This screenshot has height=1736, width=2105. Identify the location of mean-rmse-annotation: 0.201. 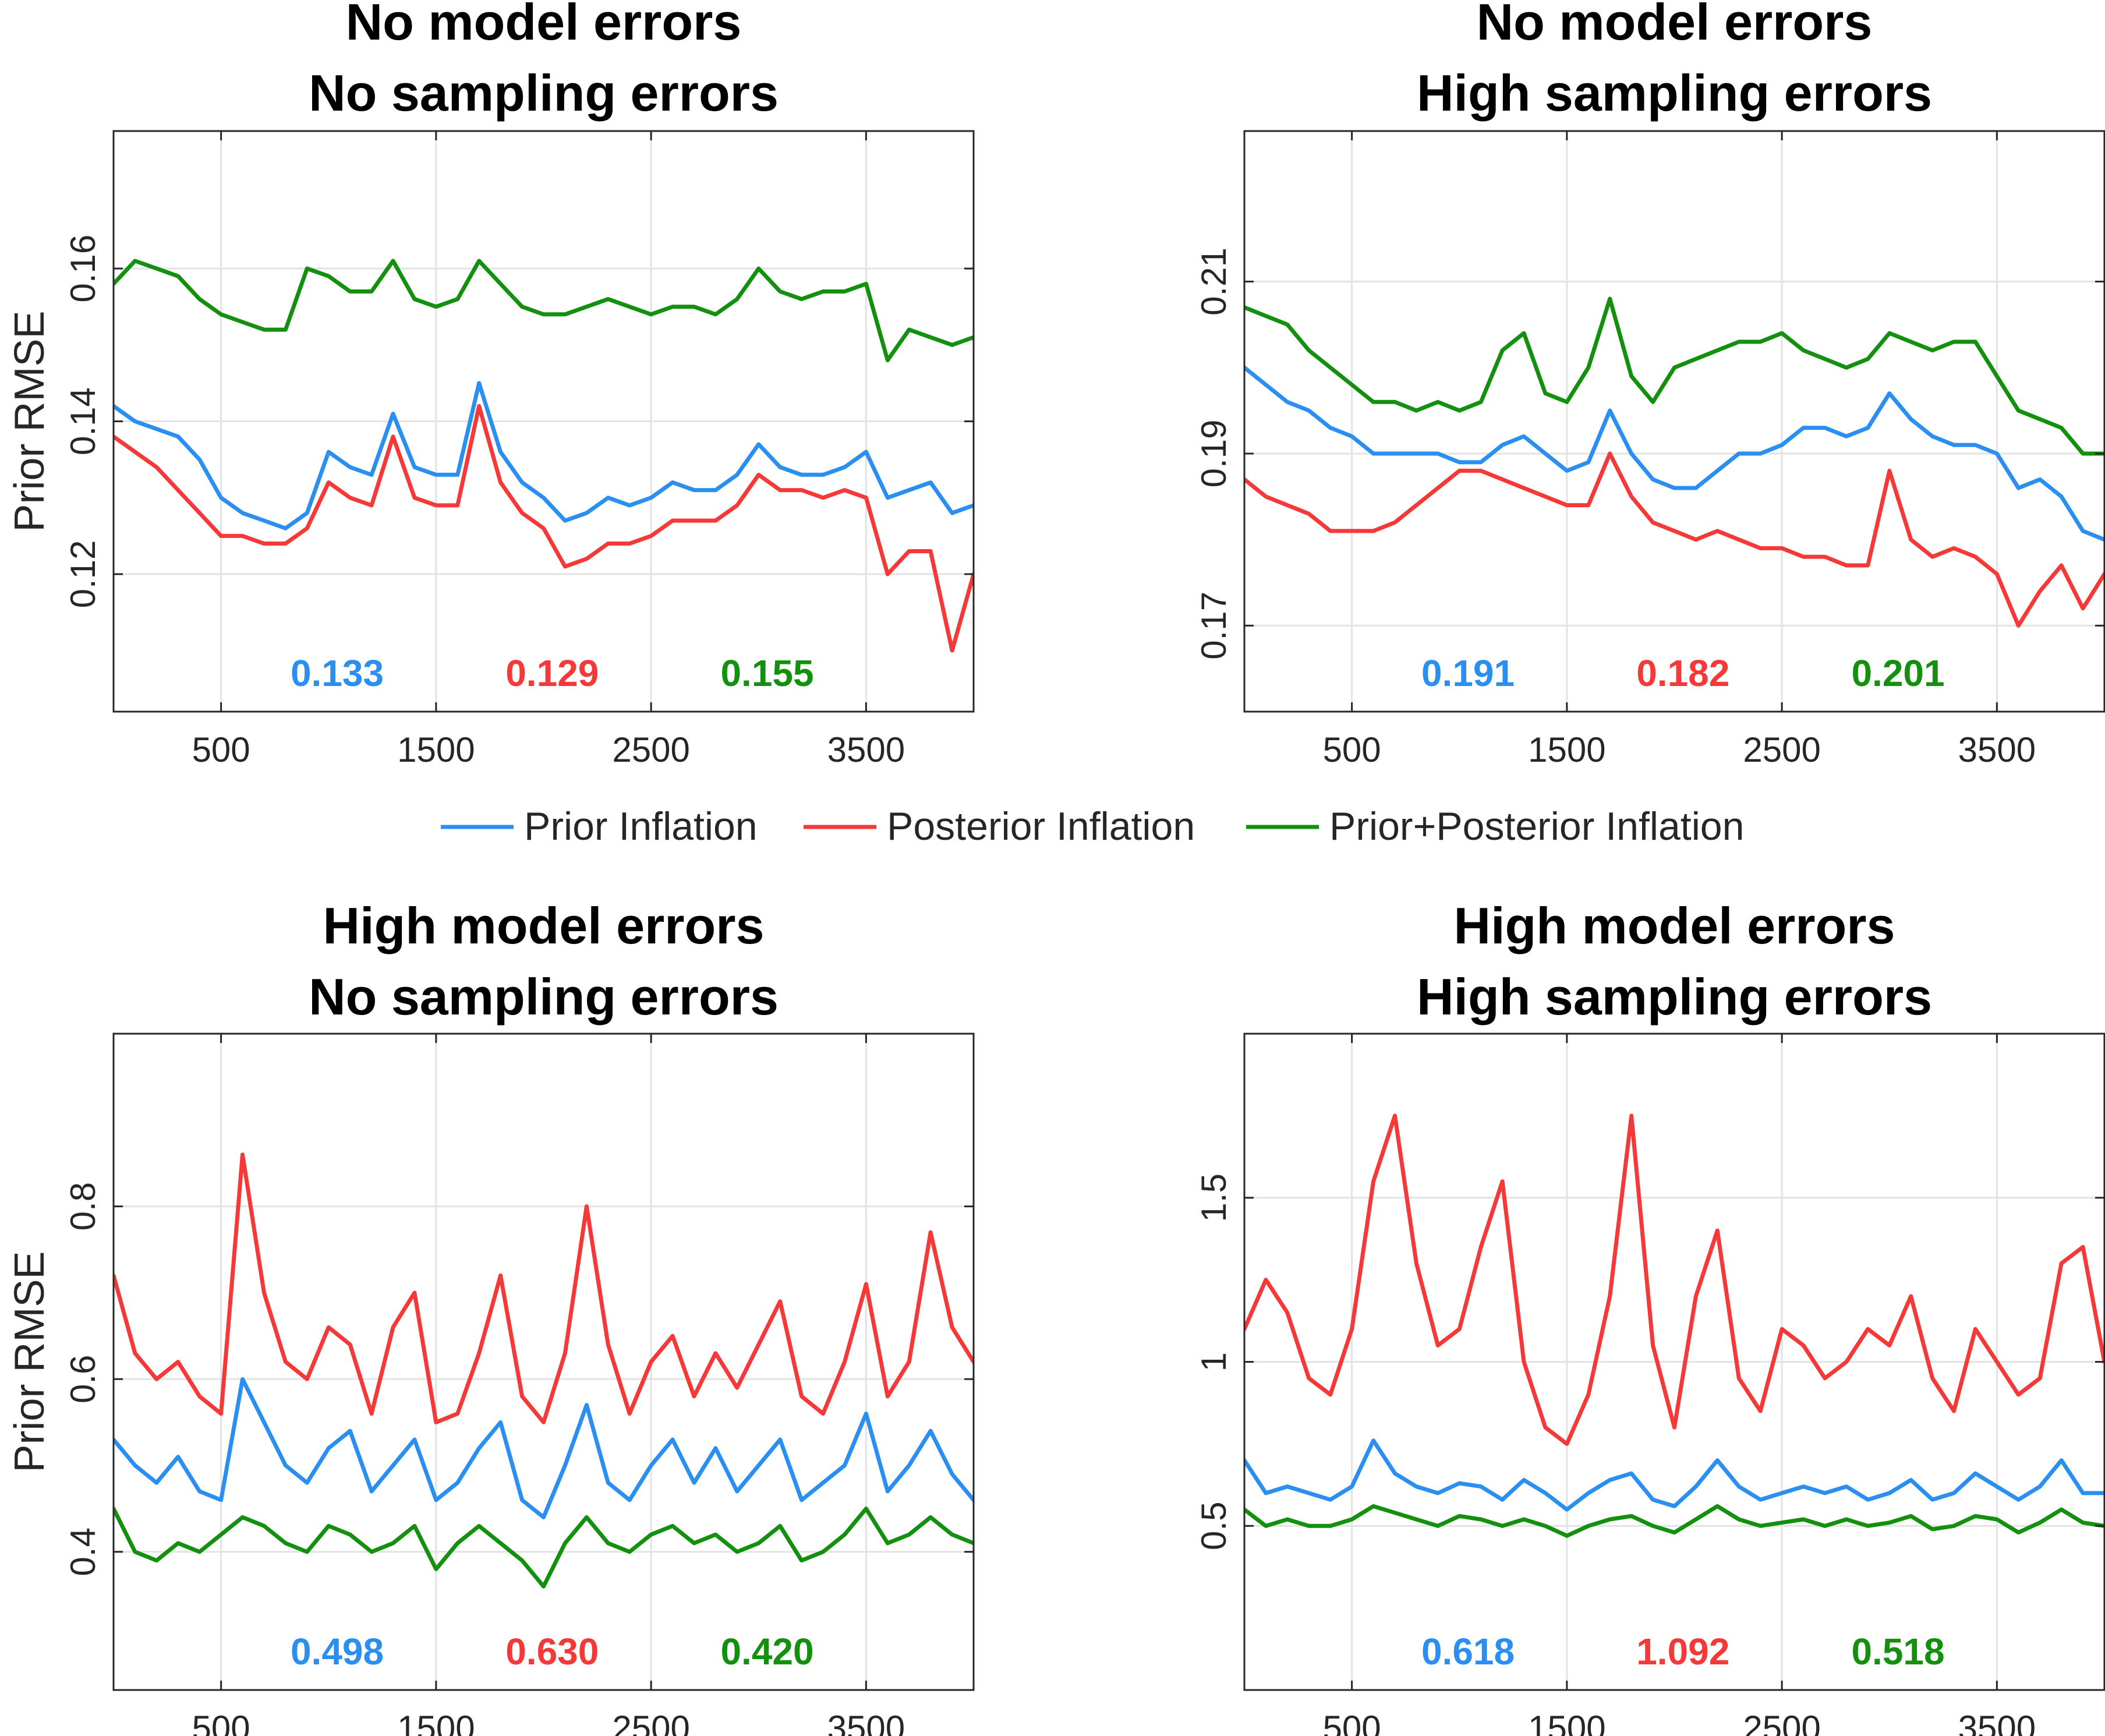
(1897, 673).